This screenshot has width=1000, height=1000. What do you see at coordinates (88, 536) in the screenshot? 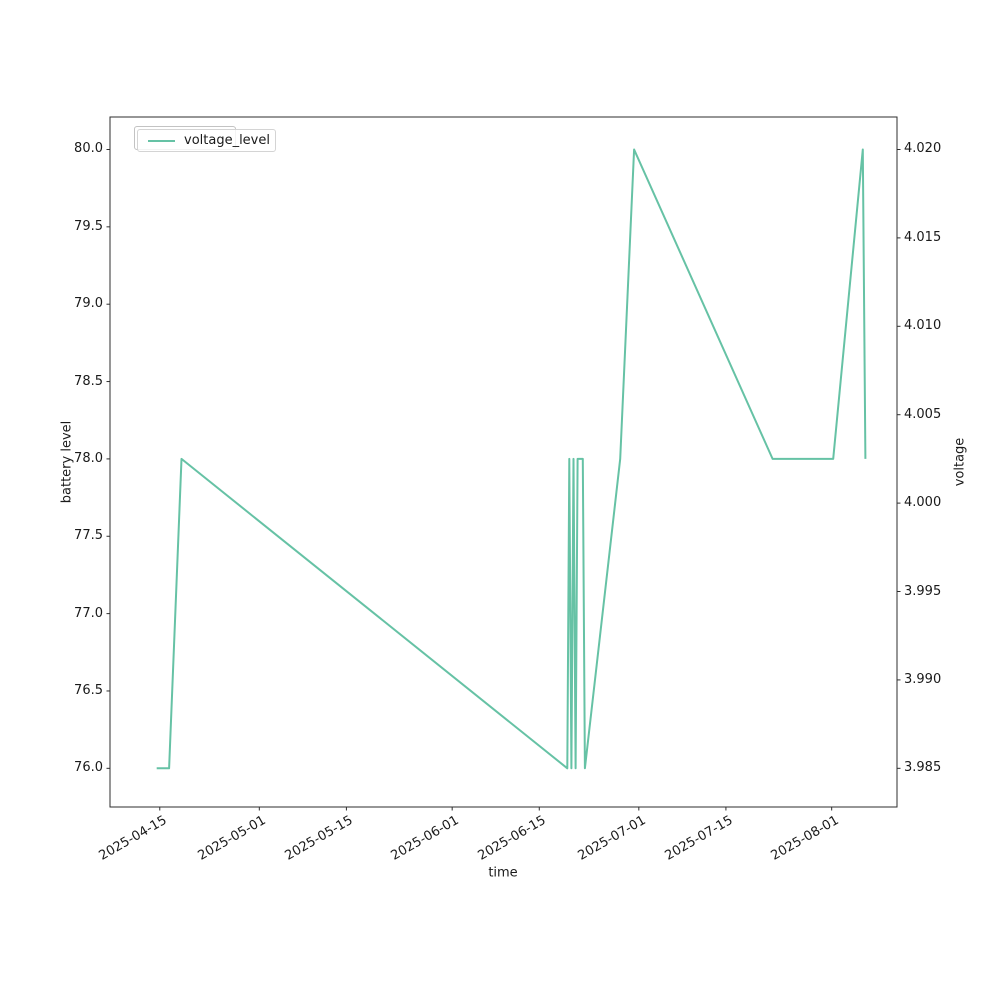
I see `y-left-tick-label: 77.5` at bounding box center [88, 536].